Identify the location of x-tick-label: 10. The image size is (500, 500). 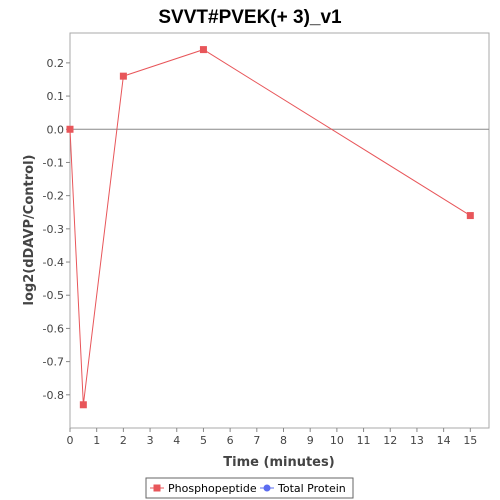
(337, 440).